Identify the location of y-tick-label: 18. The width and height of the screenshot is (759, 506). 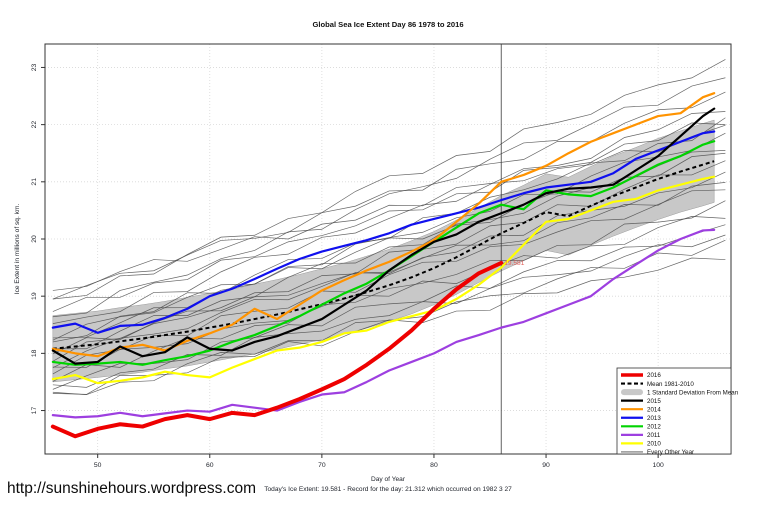
(34, 353).